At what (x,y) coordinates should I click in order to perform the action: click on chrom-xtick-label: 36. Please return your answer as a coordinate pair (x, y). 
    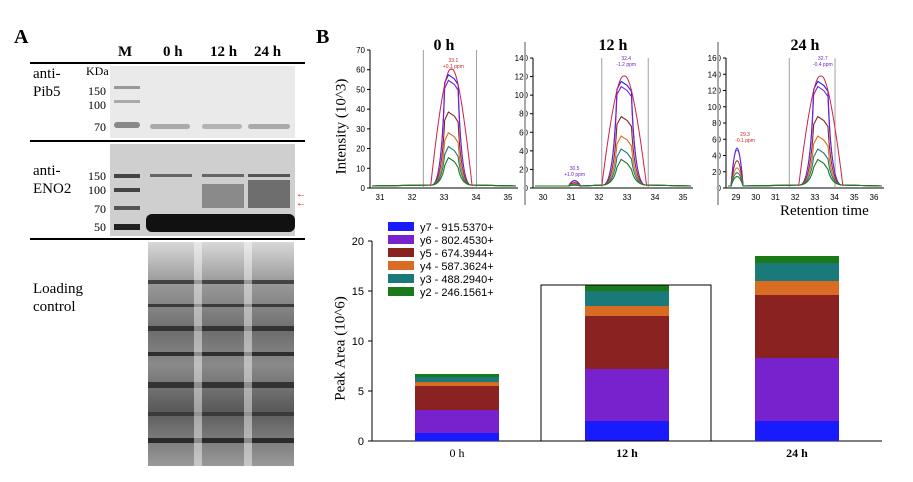
    Looking at the image, I should click on (874, 197).